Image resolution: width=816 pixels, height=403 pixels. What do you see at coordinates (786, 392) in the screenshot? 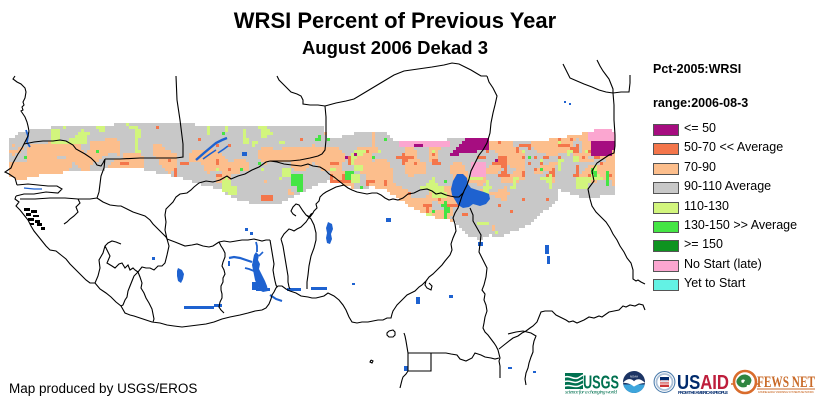
I see `svg-text:FAMINE EARLY WARNING SYSTEMS N: FAMINE EARLY WARNING SYSTEMS NETWORK` at bounding box center [786, 392].